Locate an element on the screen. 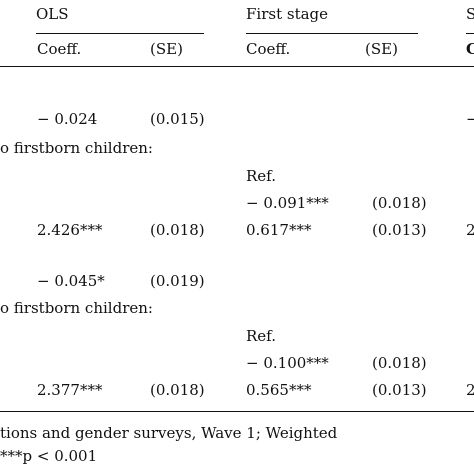  header-bottom-rule is located at coordinates (237, 66).